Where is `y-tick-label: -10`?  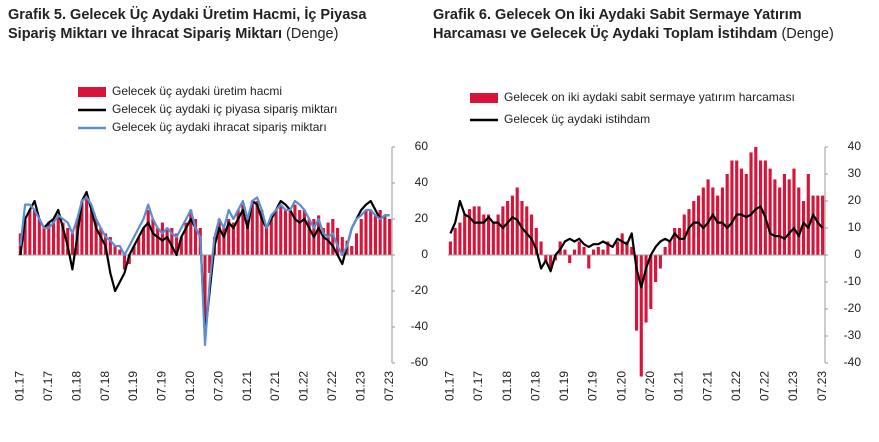 y-tick-label: -10 is located at coordinates (853, 281).